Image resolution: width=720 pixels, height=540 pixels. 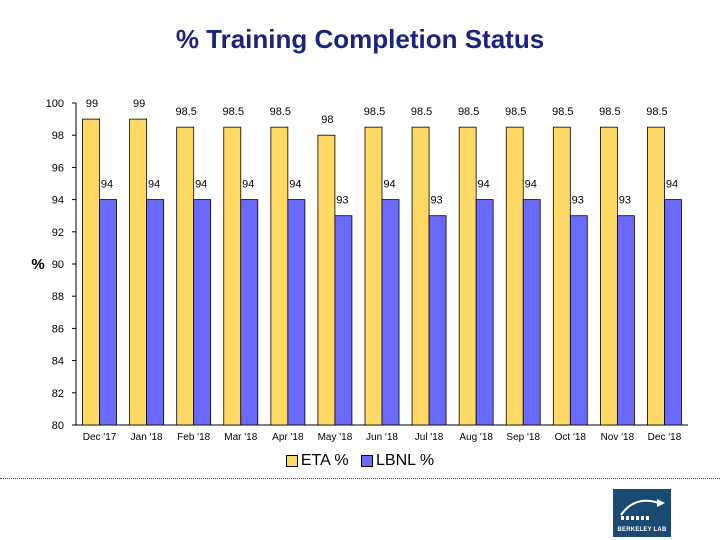 I want to click on legend-label-lbnl: LBNL %, so click(x=405, y=460).